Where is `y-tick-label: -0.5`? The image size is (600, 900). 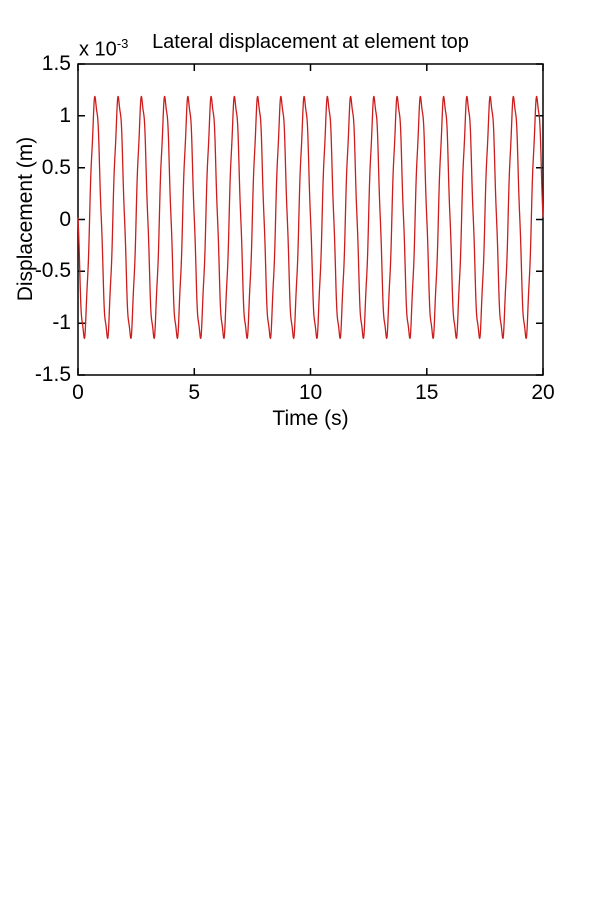 y-tick-label: -0.5 is located at coordinates (52, 271).